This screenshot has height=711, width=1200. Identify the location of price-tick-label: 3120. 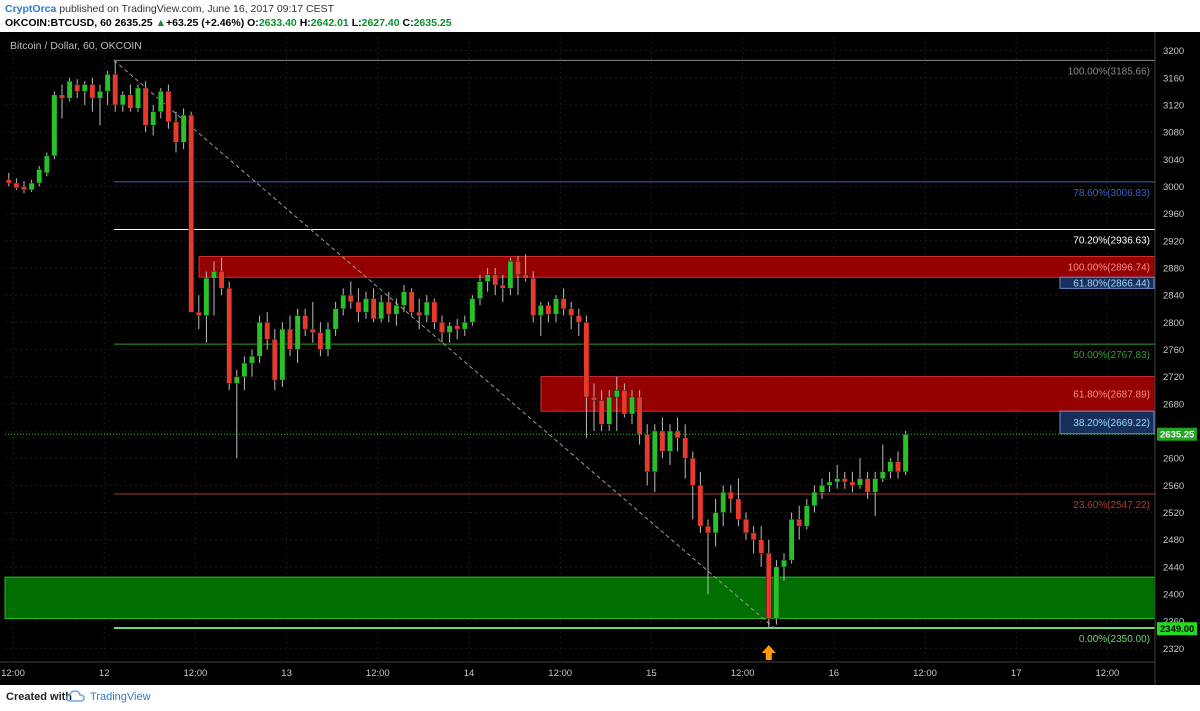
(1173, 105).